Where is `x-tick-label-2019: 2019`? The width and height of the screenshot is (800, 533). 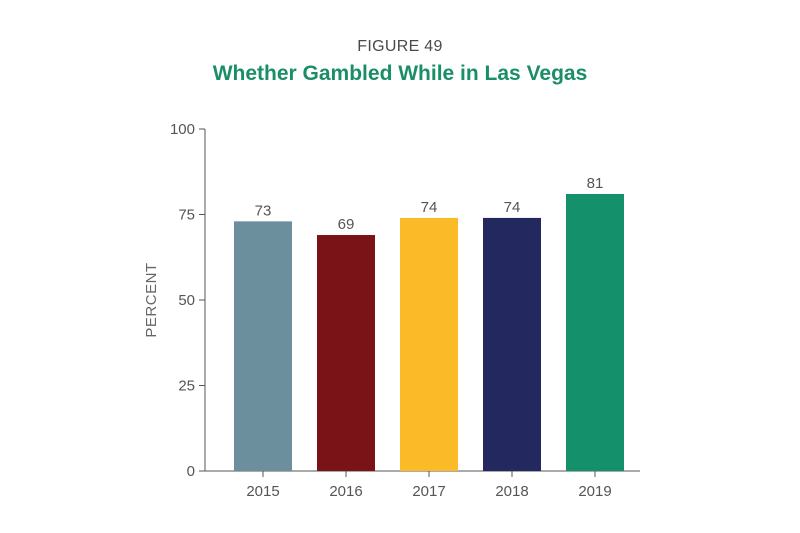
x-tick-label-2019: 2019 is located at coordinates (594, 491).